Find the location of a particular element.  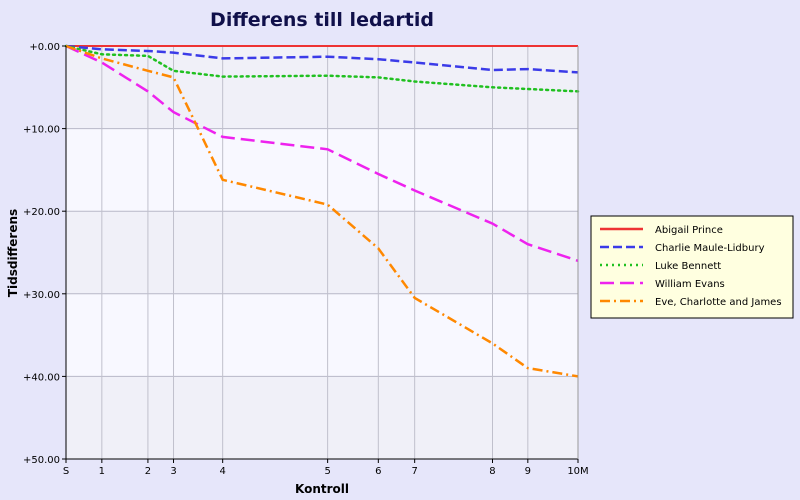

y-tick-label: +50.00 is located at coordinates (41, 460).